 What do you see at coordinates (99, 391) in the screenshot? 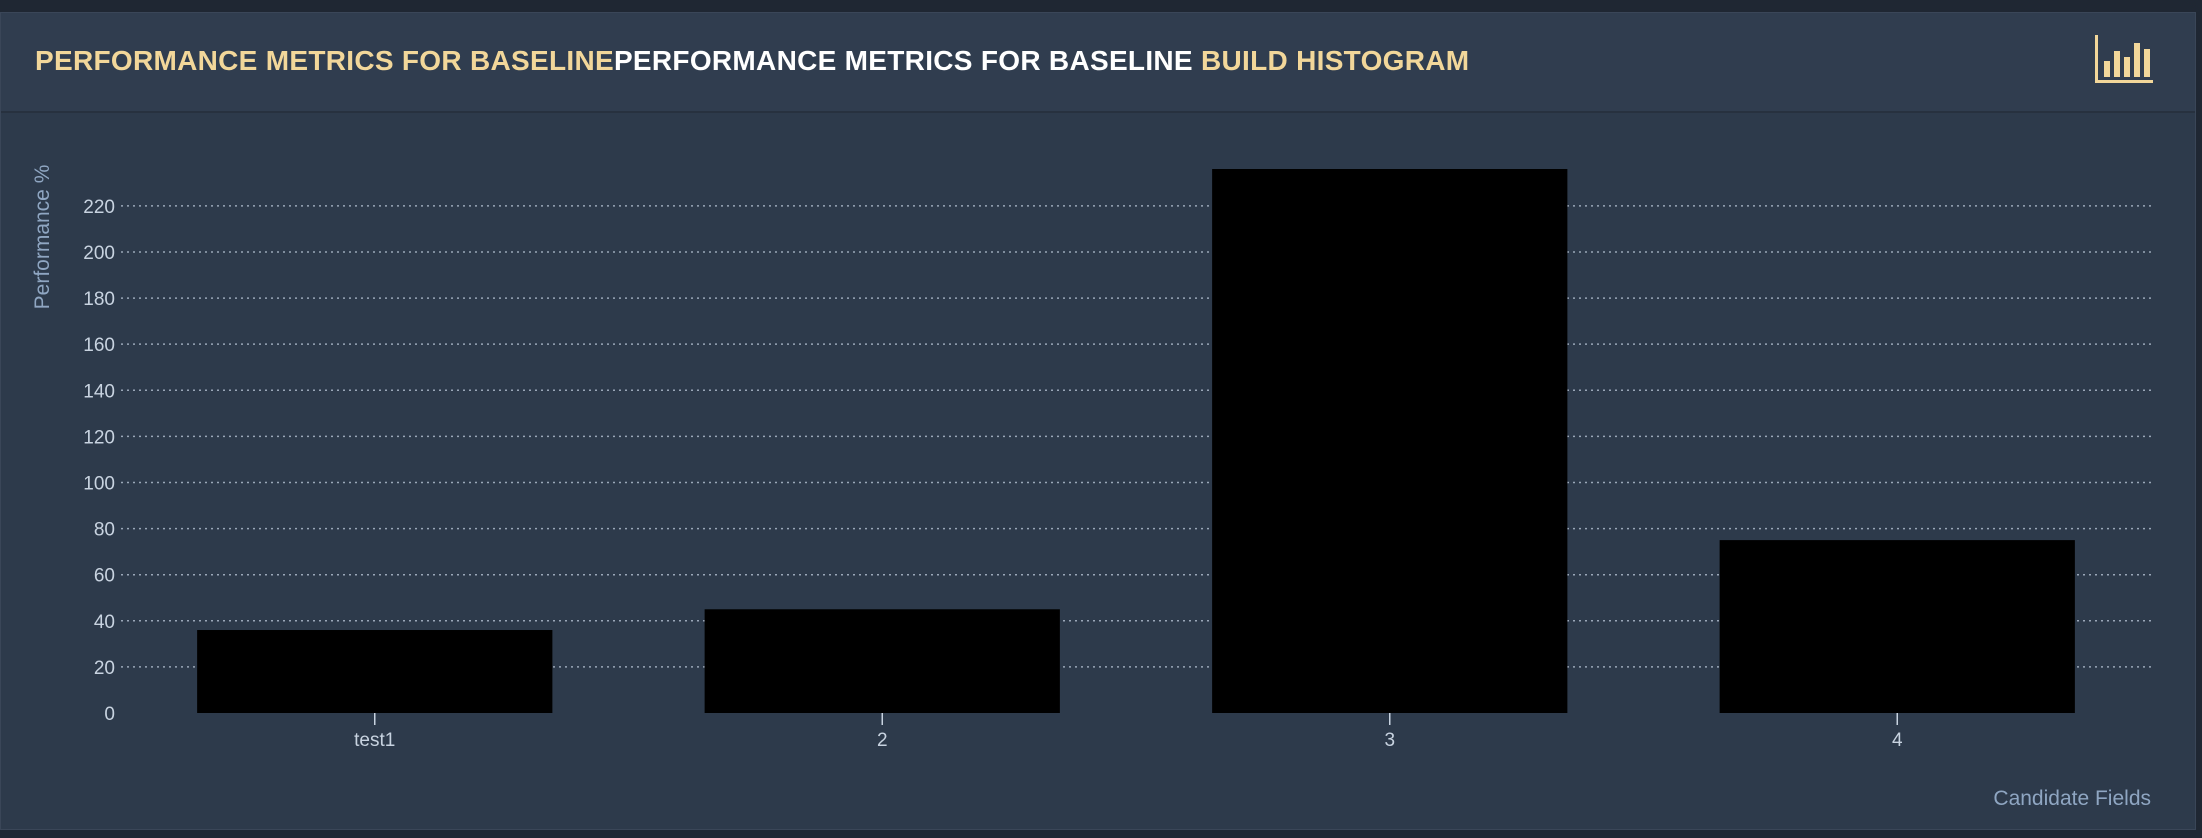
I see `y-tick-label: 140` at bounding box center [99, 391].